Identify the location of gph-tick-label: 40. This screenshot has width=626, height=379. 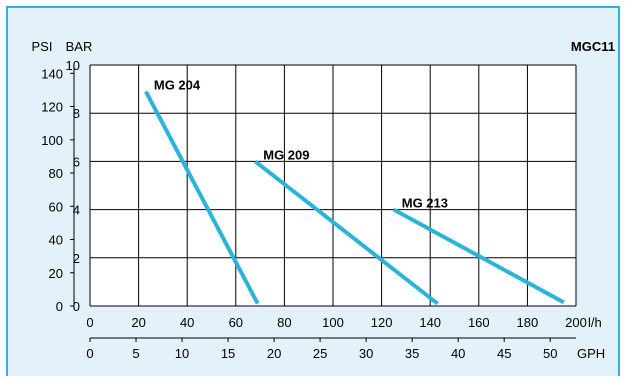
(458, 353).